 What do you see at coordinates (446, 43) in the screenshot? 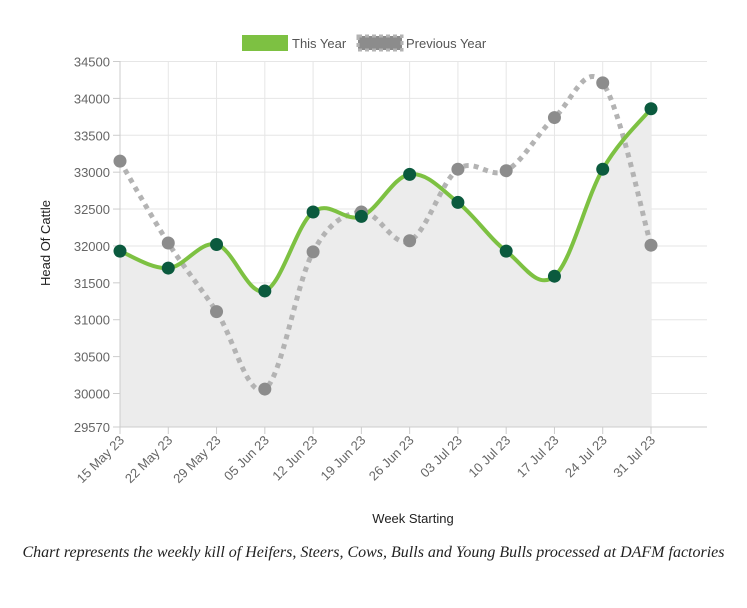
I see `legend-label-previous-year: Previous Year` at bounding box center [446, 43].